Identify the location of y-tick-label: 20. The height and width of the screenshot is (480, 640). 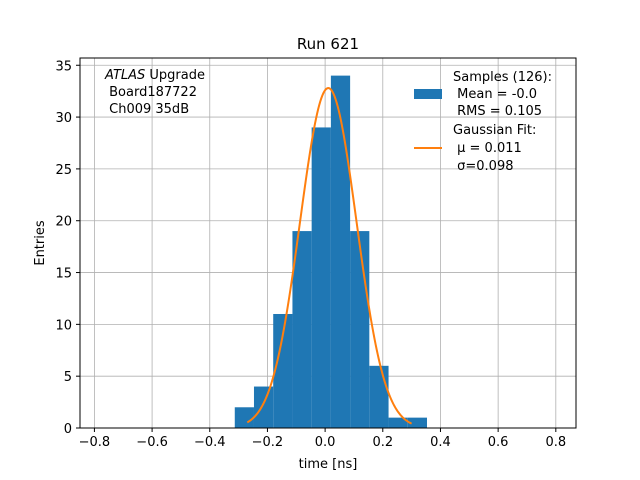
(63, 222).